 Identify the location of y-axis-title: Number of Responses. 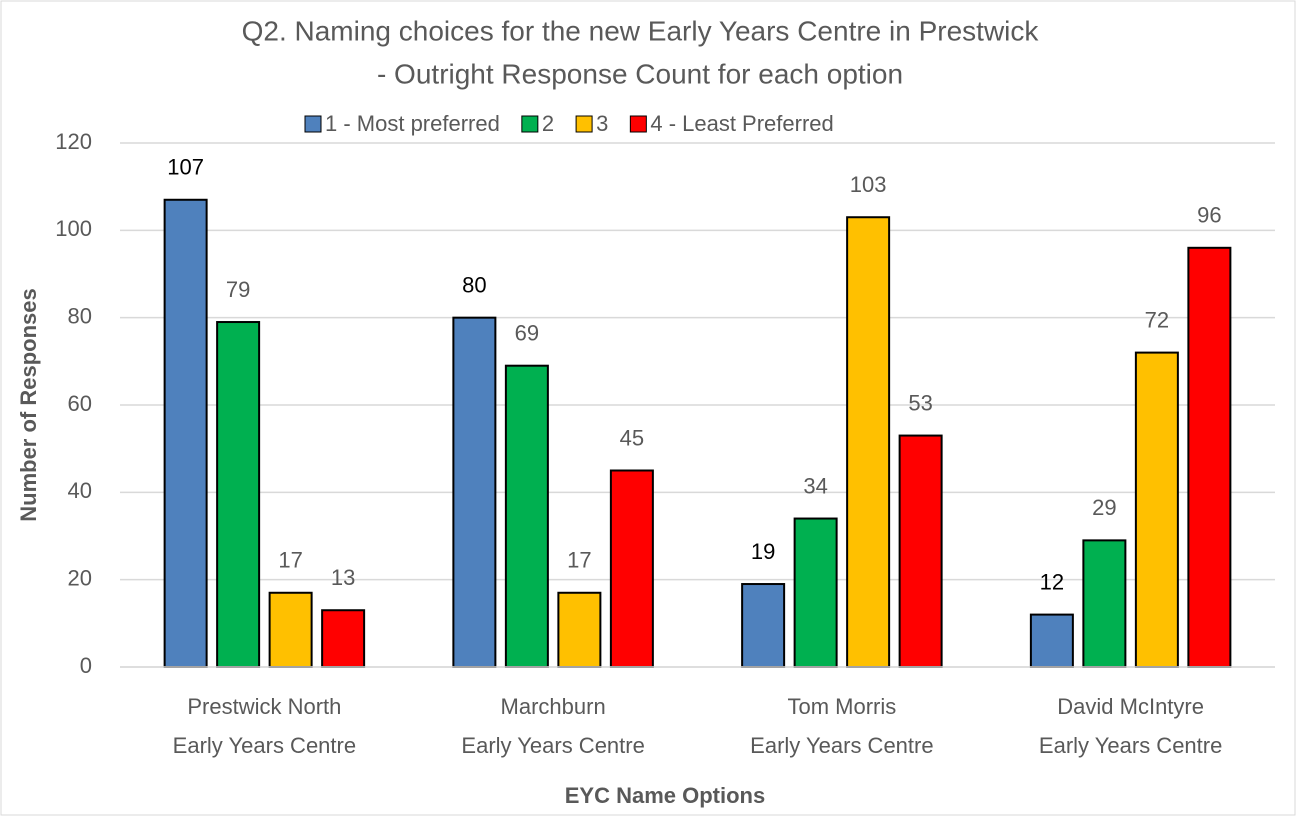
(28, 405).